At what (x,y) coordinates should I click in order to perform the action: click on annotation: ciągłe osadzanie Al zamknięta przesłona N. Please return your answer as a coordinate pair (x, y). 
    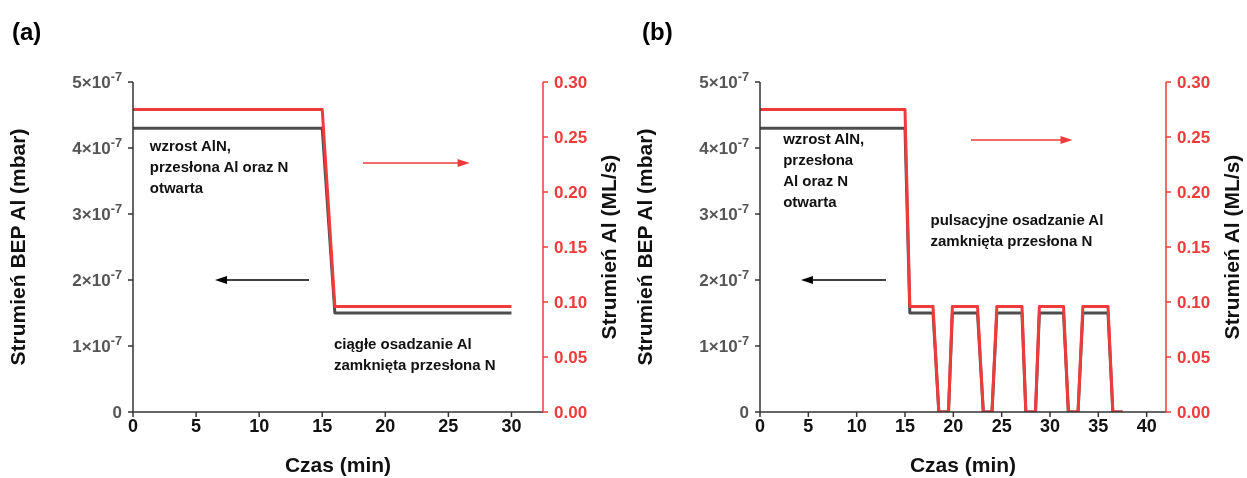
    Looking at the image, I should click on (414, 354).